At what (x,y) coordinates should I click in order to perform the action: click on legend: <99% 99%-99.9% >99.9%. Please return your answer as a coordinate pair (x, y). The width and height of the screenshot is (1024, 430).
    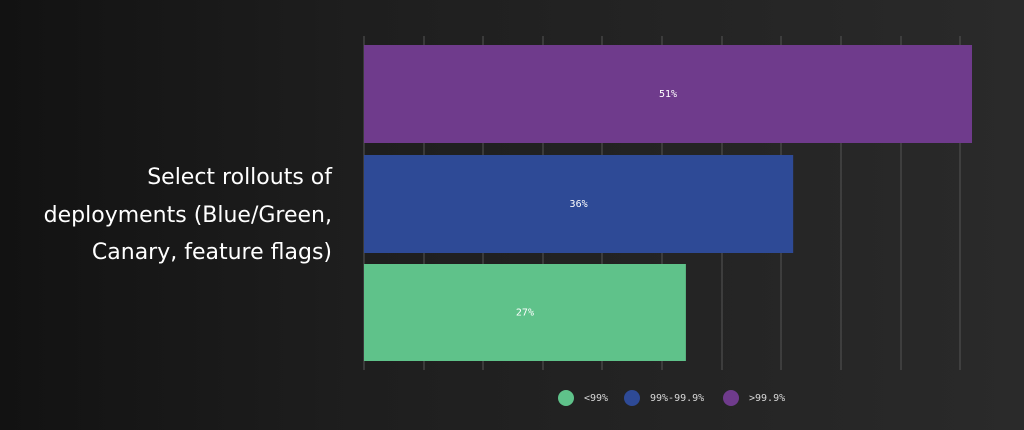
    Looking at the image, I should click on (512, 398).